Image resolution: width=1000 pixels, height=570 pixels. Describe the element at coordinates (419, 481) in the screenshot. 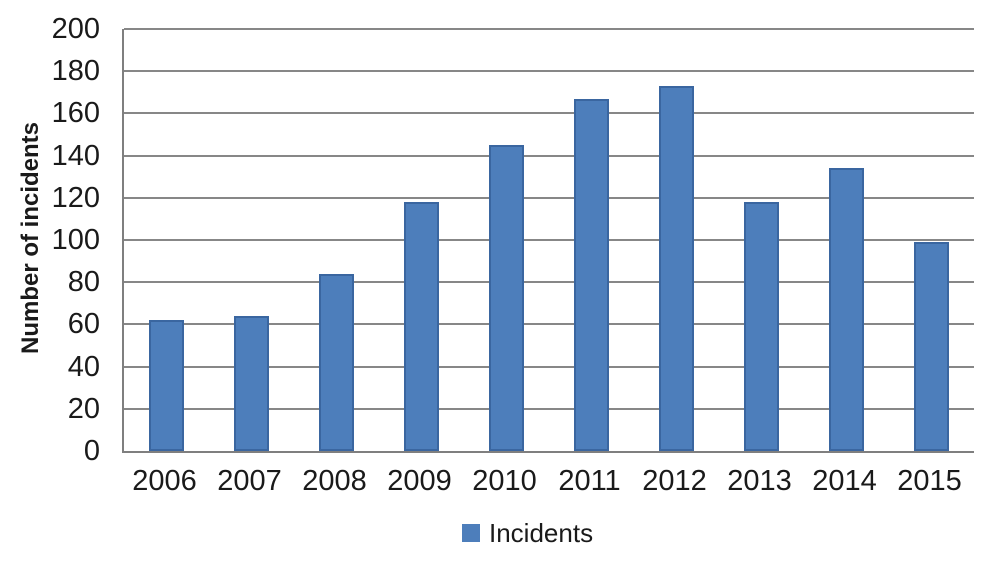

I see `x-tick-label-2009: 2009` at that location.